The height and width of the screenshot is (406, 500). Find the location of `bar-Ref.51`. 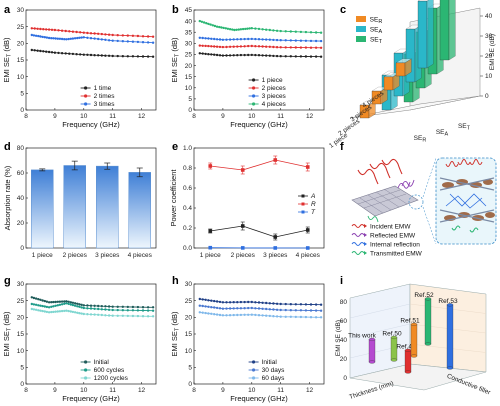

bar-Ref.51 is located at coordinates (414, 340).